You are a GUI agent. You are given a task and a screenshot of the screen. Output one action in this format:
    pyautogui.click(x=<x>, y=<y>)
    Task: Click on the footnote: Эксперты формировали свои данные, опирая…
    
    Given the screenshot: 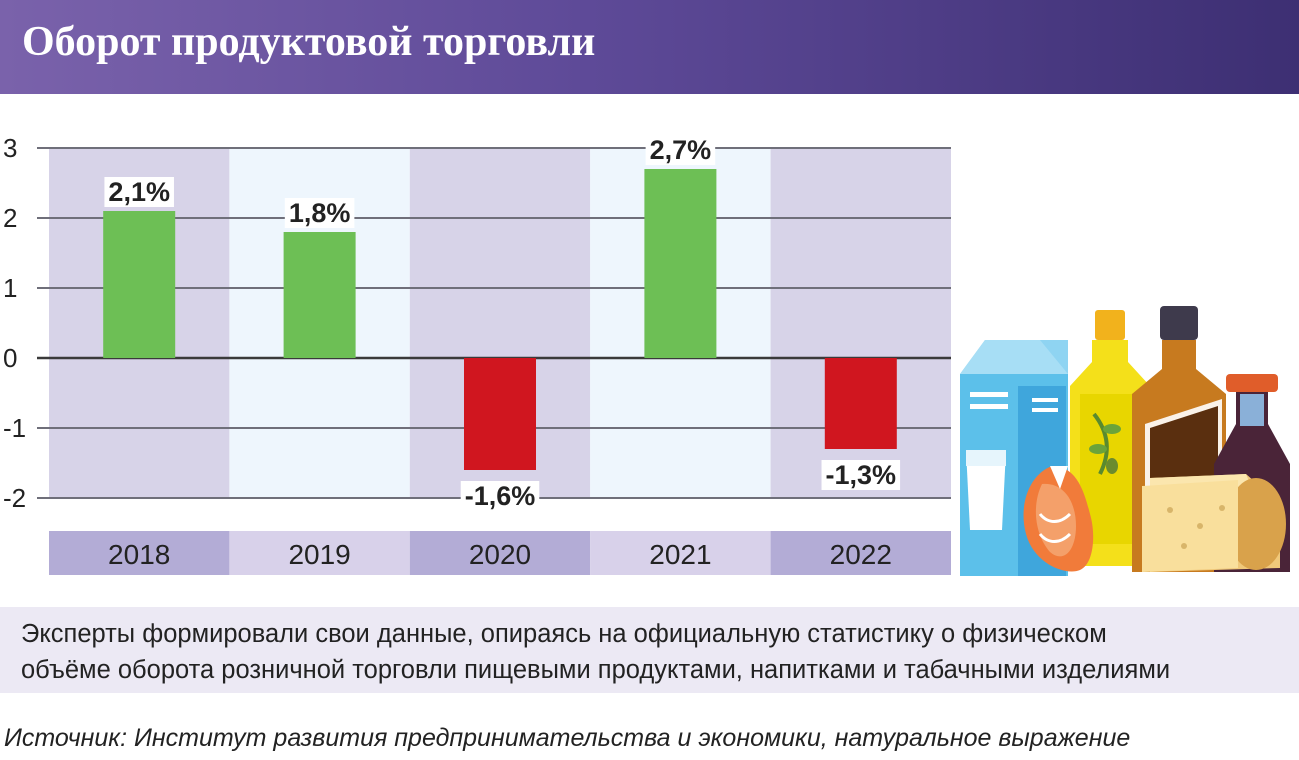 What is the action you would take?
    pyautogui.click(x=649, y=650)
    